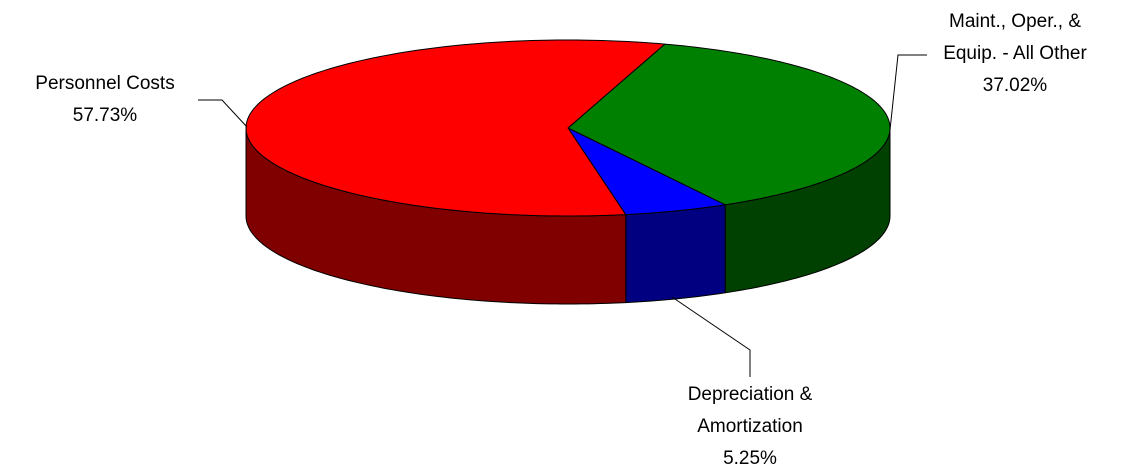 Image resolution: width=1122 pixels, height=475 pixels. I want to click on category-label: Maint., Oper., & Equip. - All Other, so click(1015, 37).